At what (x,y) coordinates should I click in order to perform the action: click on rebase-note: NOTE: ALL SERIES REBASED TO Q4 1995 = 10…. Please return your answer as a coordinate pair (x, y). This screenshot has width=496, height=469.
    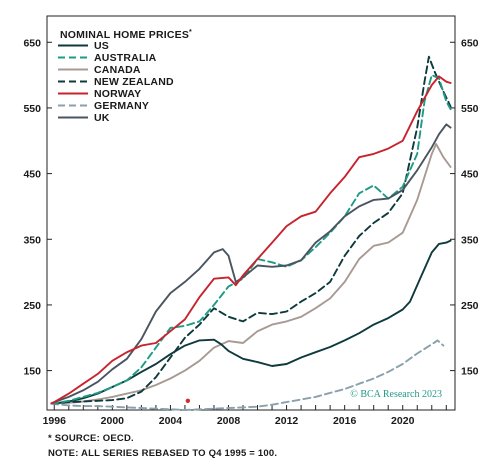
    Looking at the image, I should click on (163, 453).